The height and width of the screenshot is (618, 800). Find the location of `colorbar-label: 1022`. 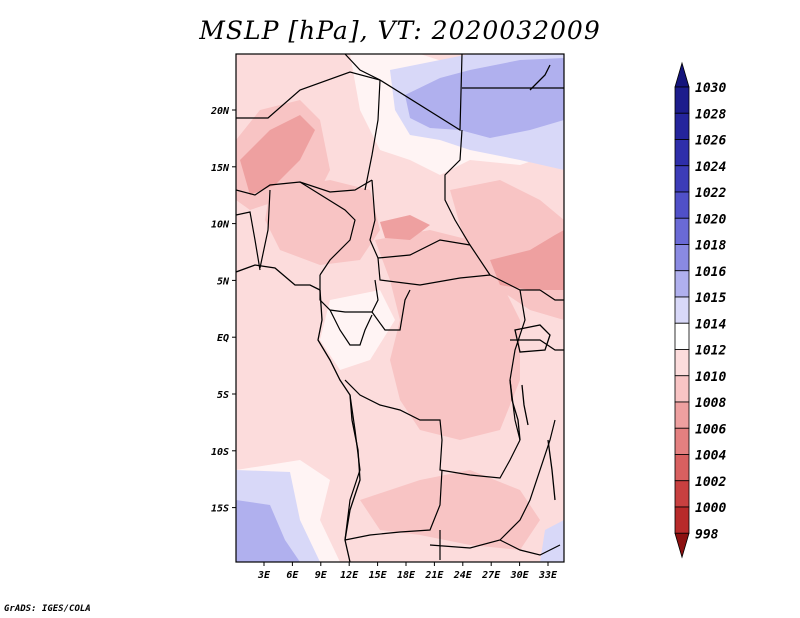

colorbar-label: 1022 is located at coordinates (710, 193).